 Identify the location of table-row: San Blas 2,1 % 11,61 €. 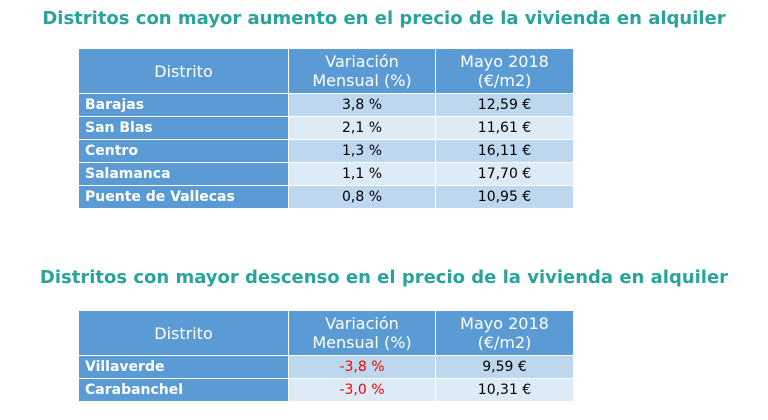
(326, 127).